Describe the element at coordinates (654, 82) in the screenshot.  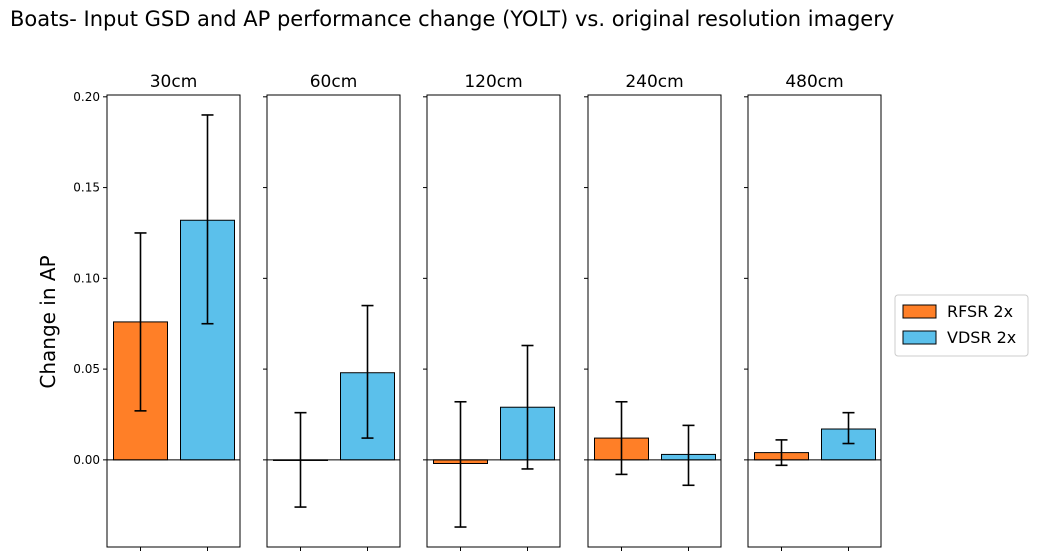
I see `panel-title: 240cm` at that location.